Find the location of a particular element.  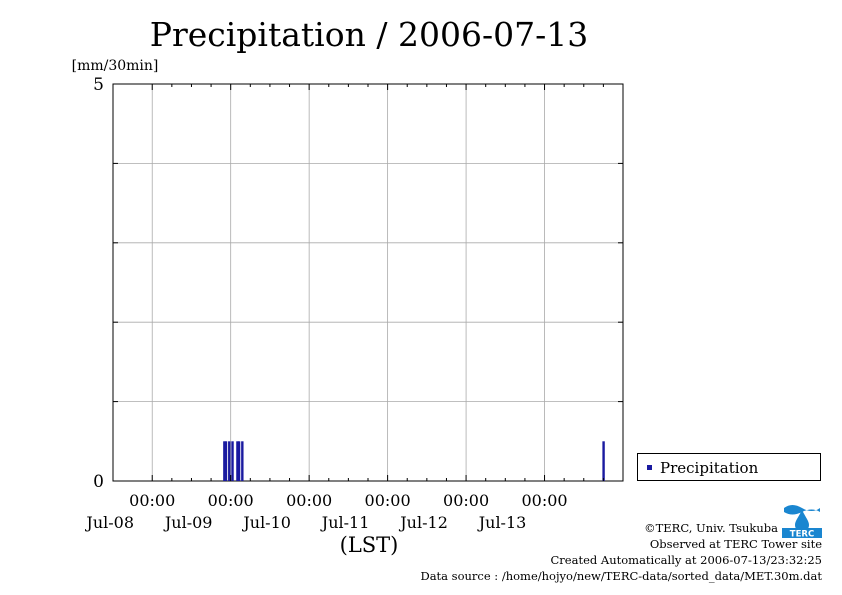

x-axis-label: (LST) is located at coordinates (369, 545).